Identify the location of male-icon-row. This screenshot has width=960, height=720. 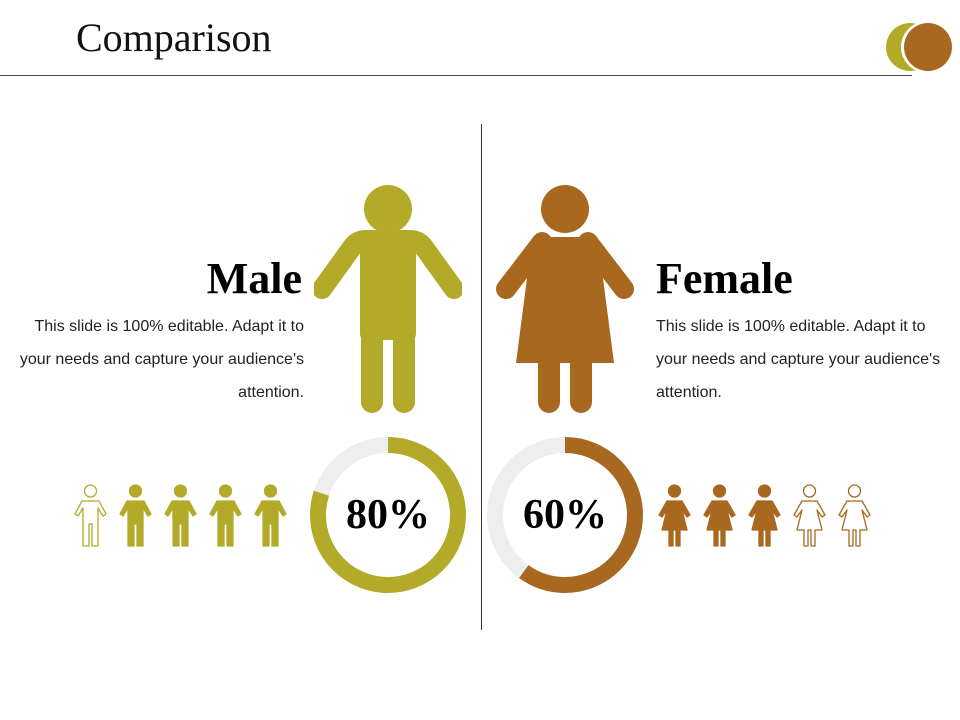
(180, 516).